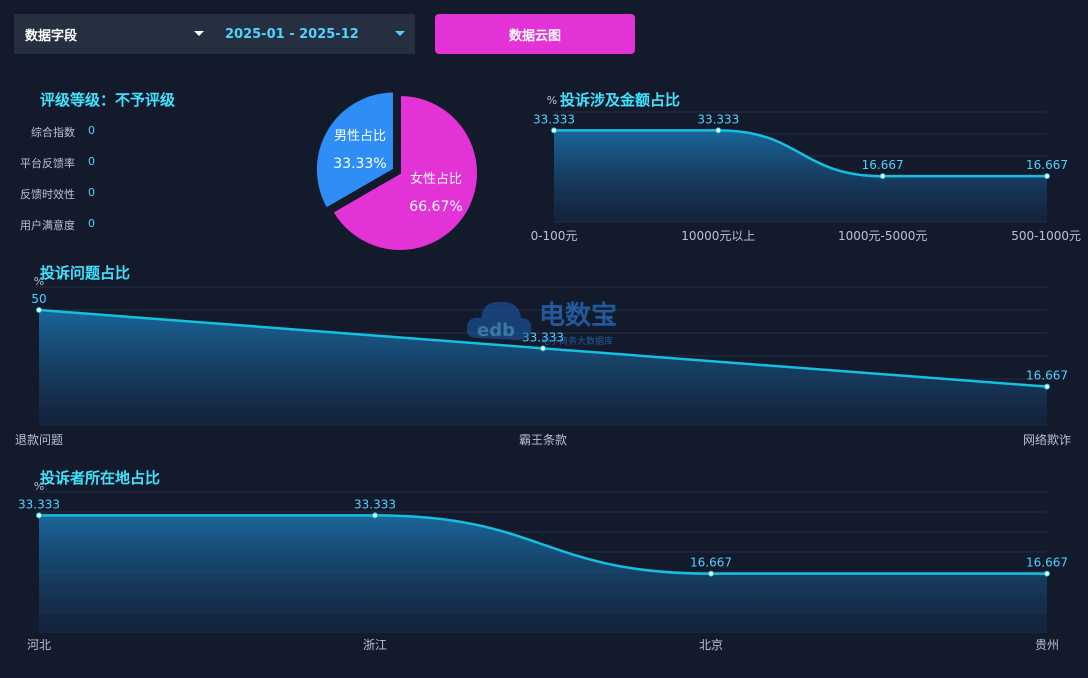  Describe the element at coordinates (711, 645) in the screenshot. I see `x-tick-label: 北京` at that location.